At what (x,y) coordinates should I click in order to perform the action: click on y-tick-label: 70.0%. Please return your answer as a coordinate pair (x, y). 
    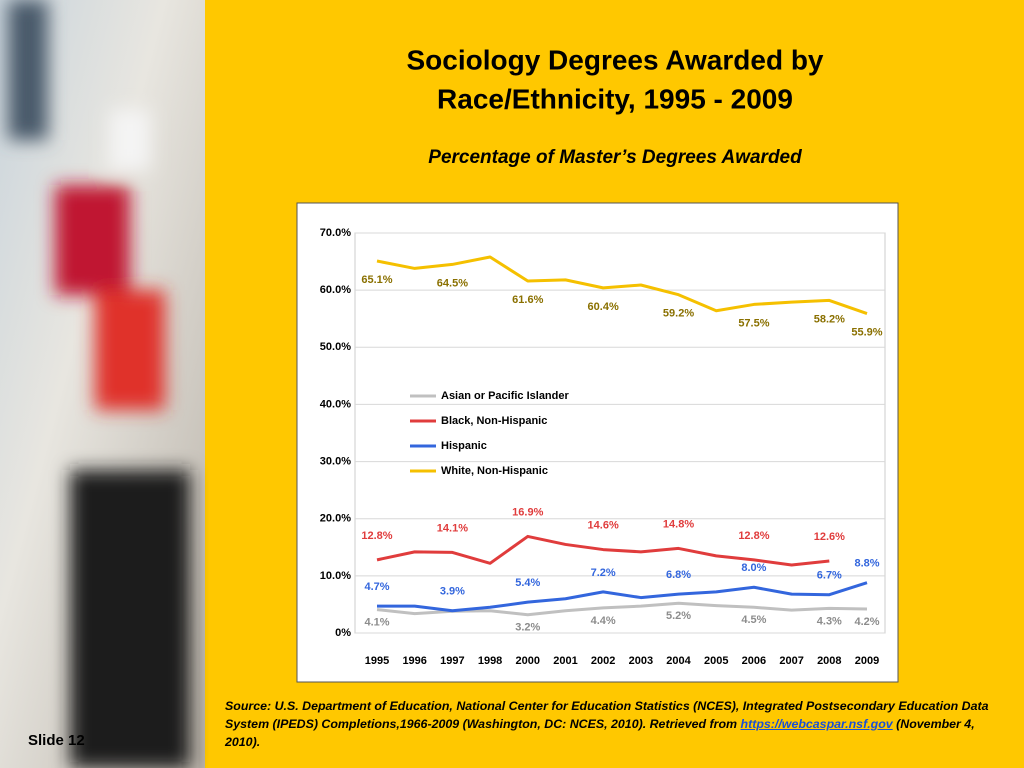
    Looking at the image, I should click on (335, 233).